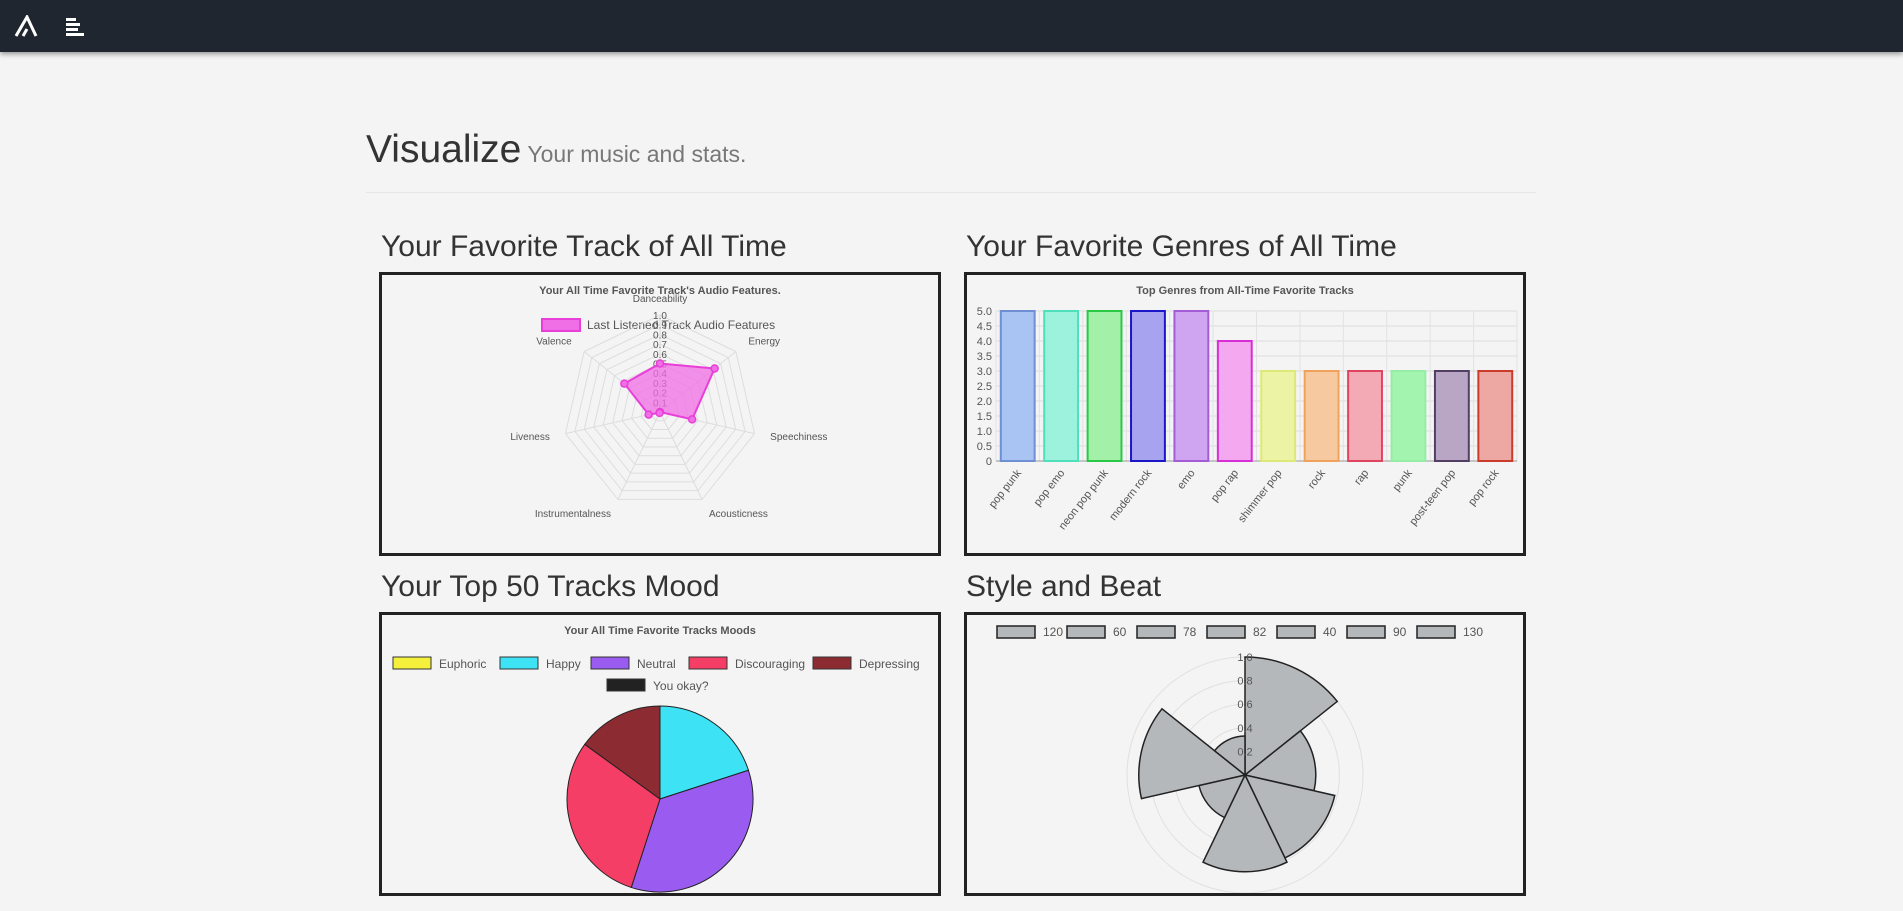 The width and height of the screenshot is (1903, 911). I want to click on radar-tick-label: 0.6, so click(660, 355).